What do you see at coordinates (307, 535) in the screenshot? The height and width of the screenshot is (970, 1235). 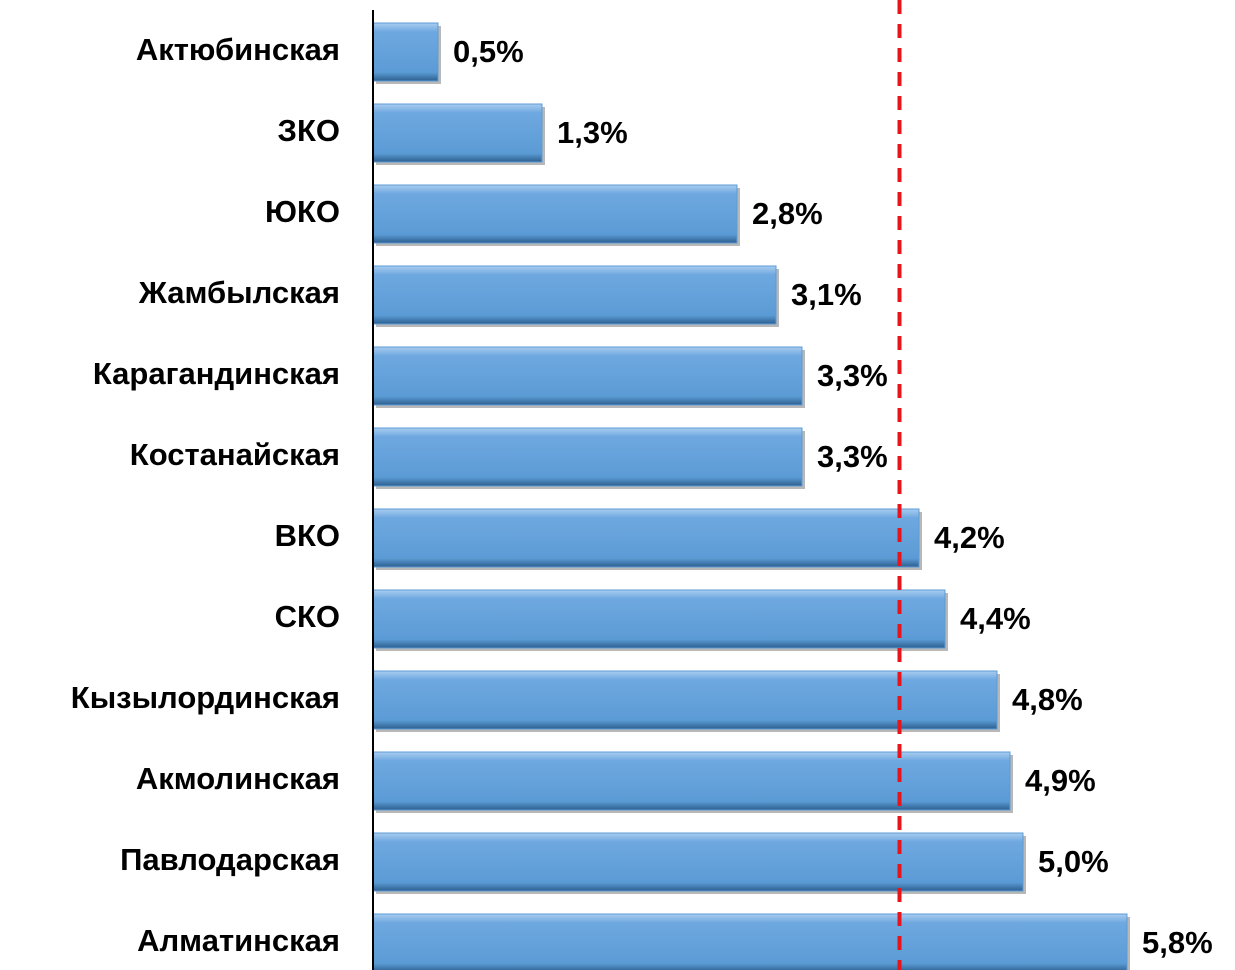 I see `category-label: ВКО` at bounding box center [307, 535].